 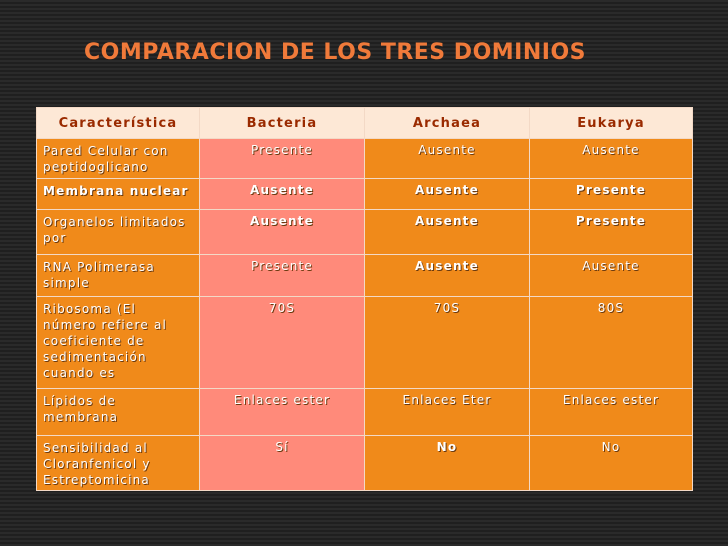 I want to click on bacteria-cell: 70S, so click(x=282, y=342).